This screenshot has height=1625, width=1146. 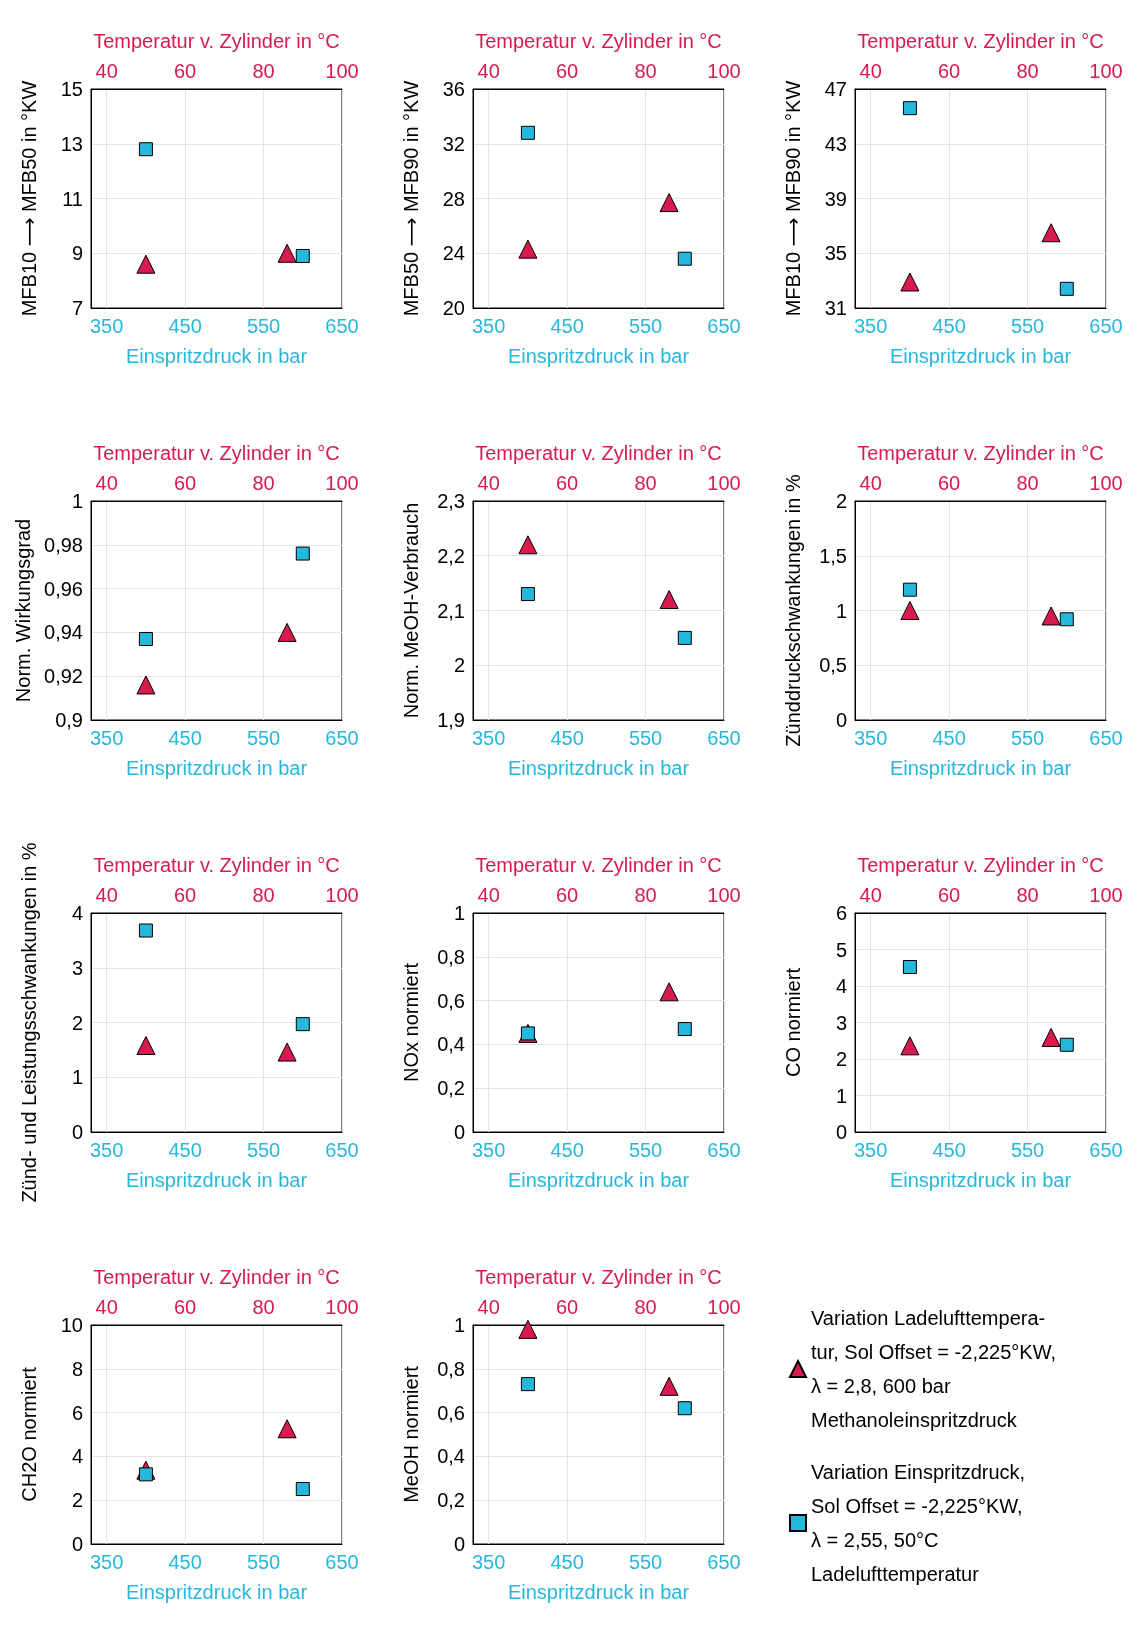 I want to click on y-tick-label: 11, so click(x=72, y=198).